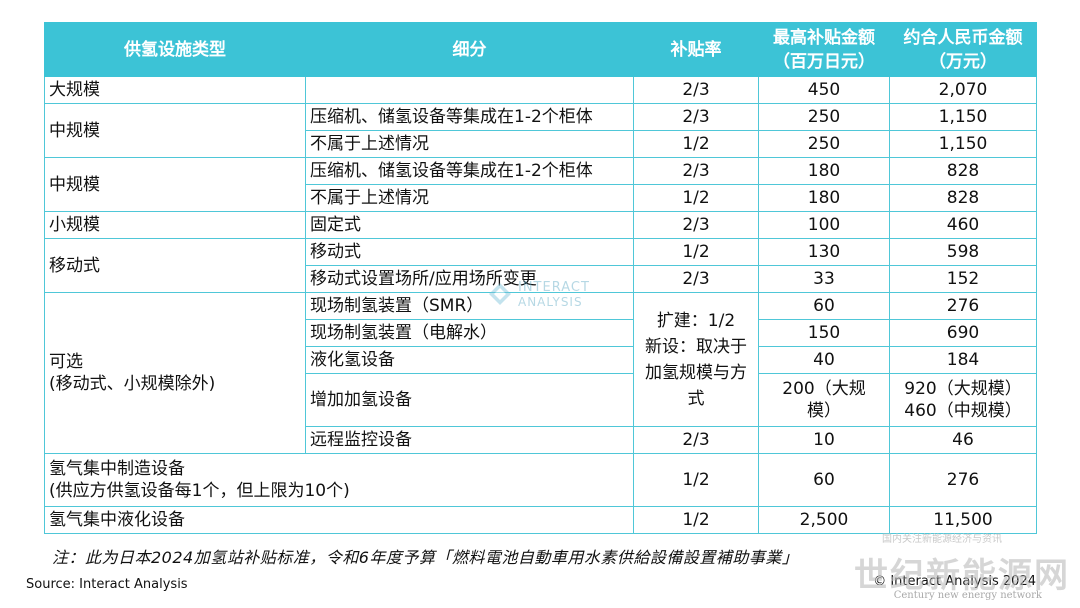 This screenshot has height=608, width=1080. I want to click on cell-max: 100, so click(824, 225).